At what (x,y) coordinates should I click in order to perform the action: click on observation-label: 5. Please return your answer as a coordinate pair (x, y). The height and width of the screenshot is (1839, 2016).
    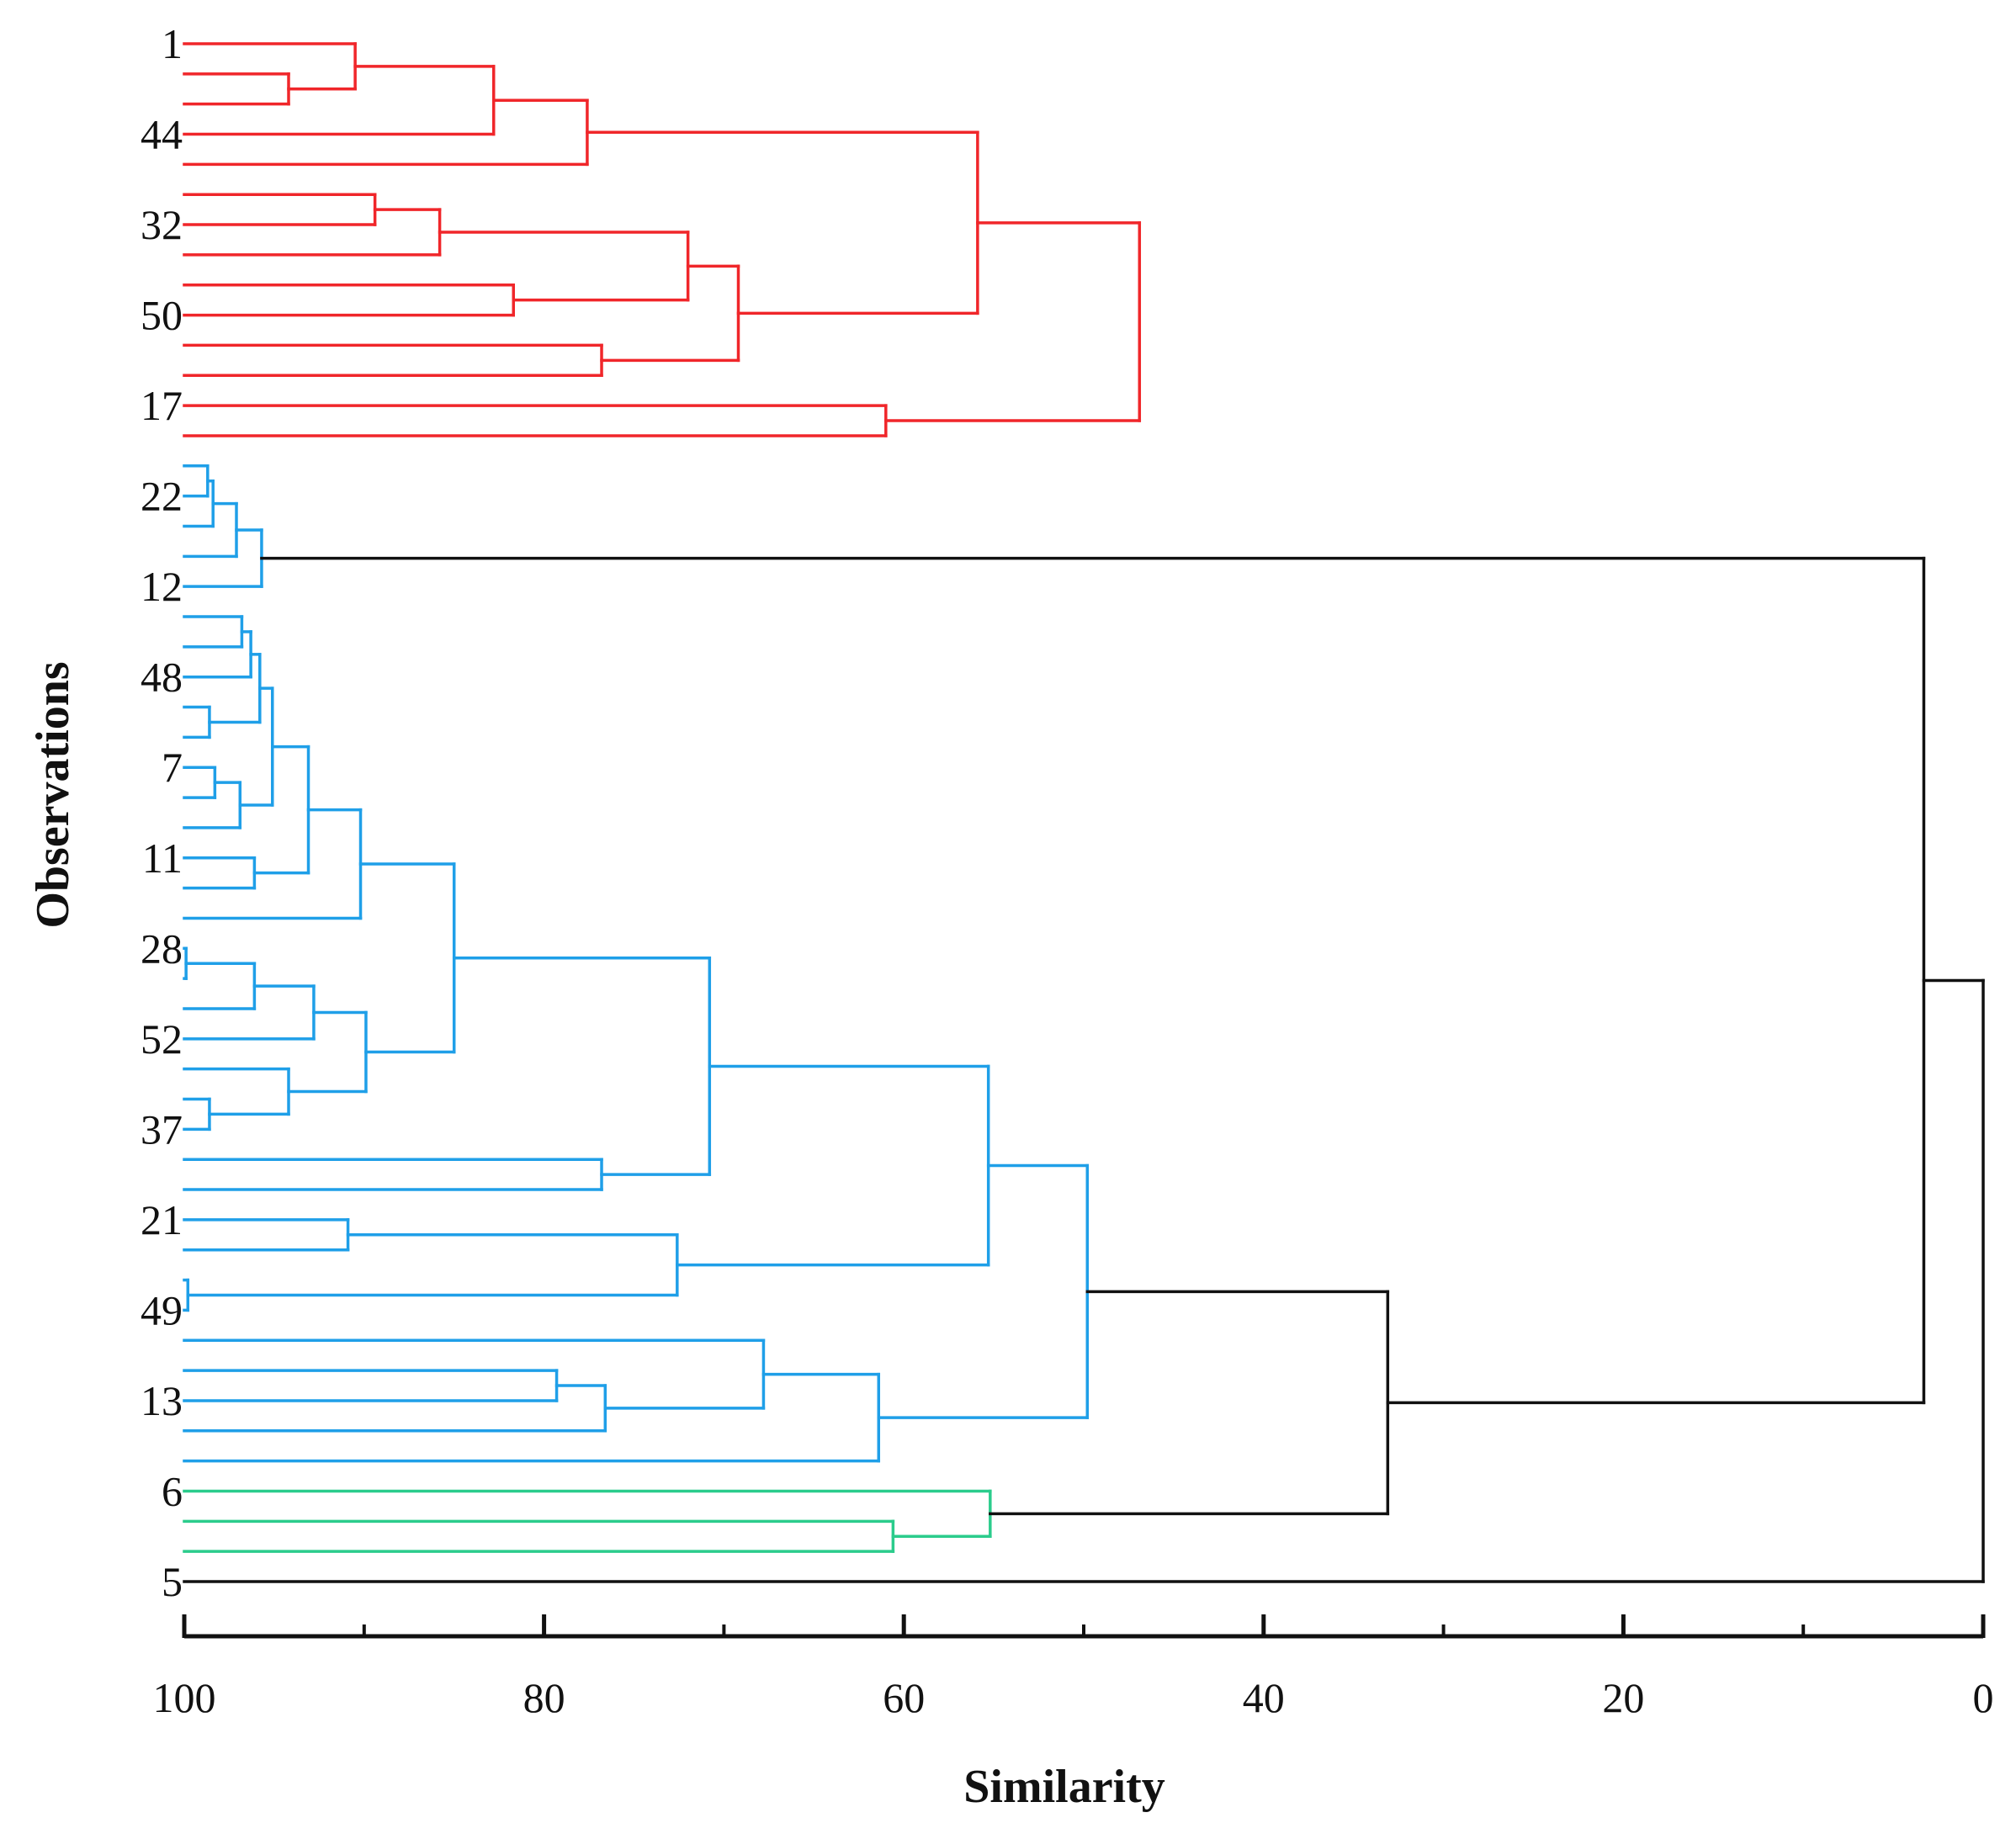
    Looking at the image, I should click on (172, 1581).